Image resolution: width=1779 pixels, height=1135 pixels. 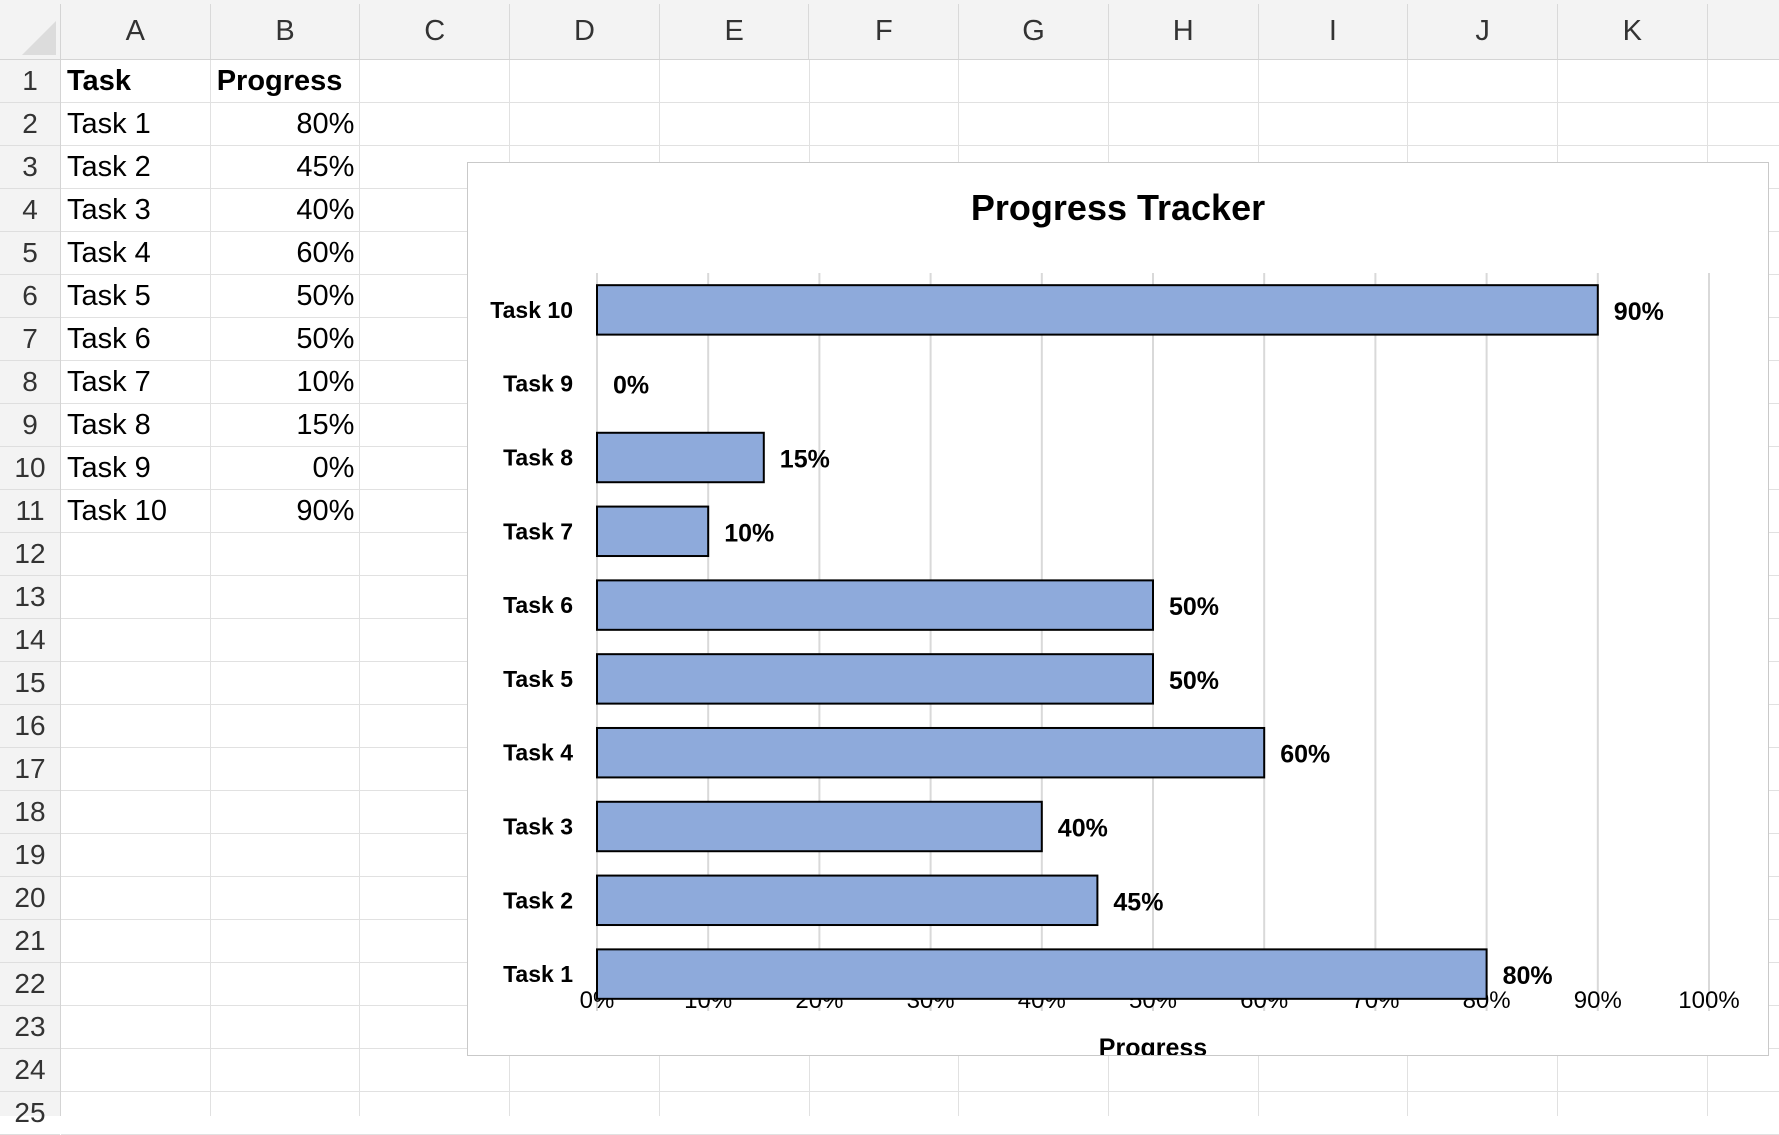 I want to click on row-header: 15, so click(x=30, y=683).